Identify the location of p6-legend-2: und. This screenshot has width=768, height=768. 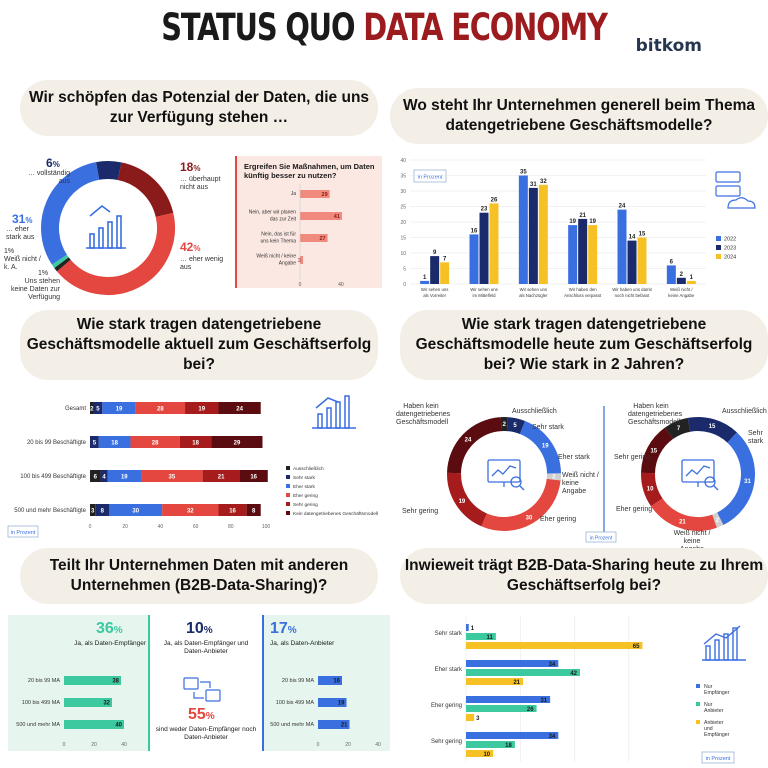
(708, 729).